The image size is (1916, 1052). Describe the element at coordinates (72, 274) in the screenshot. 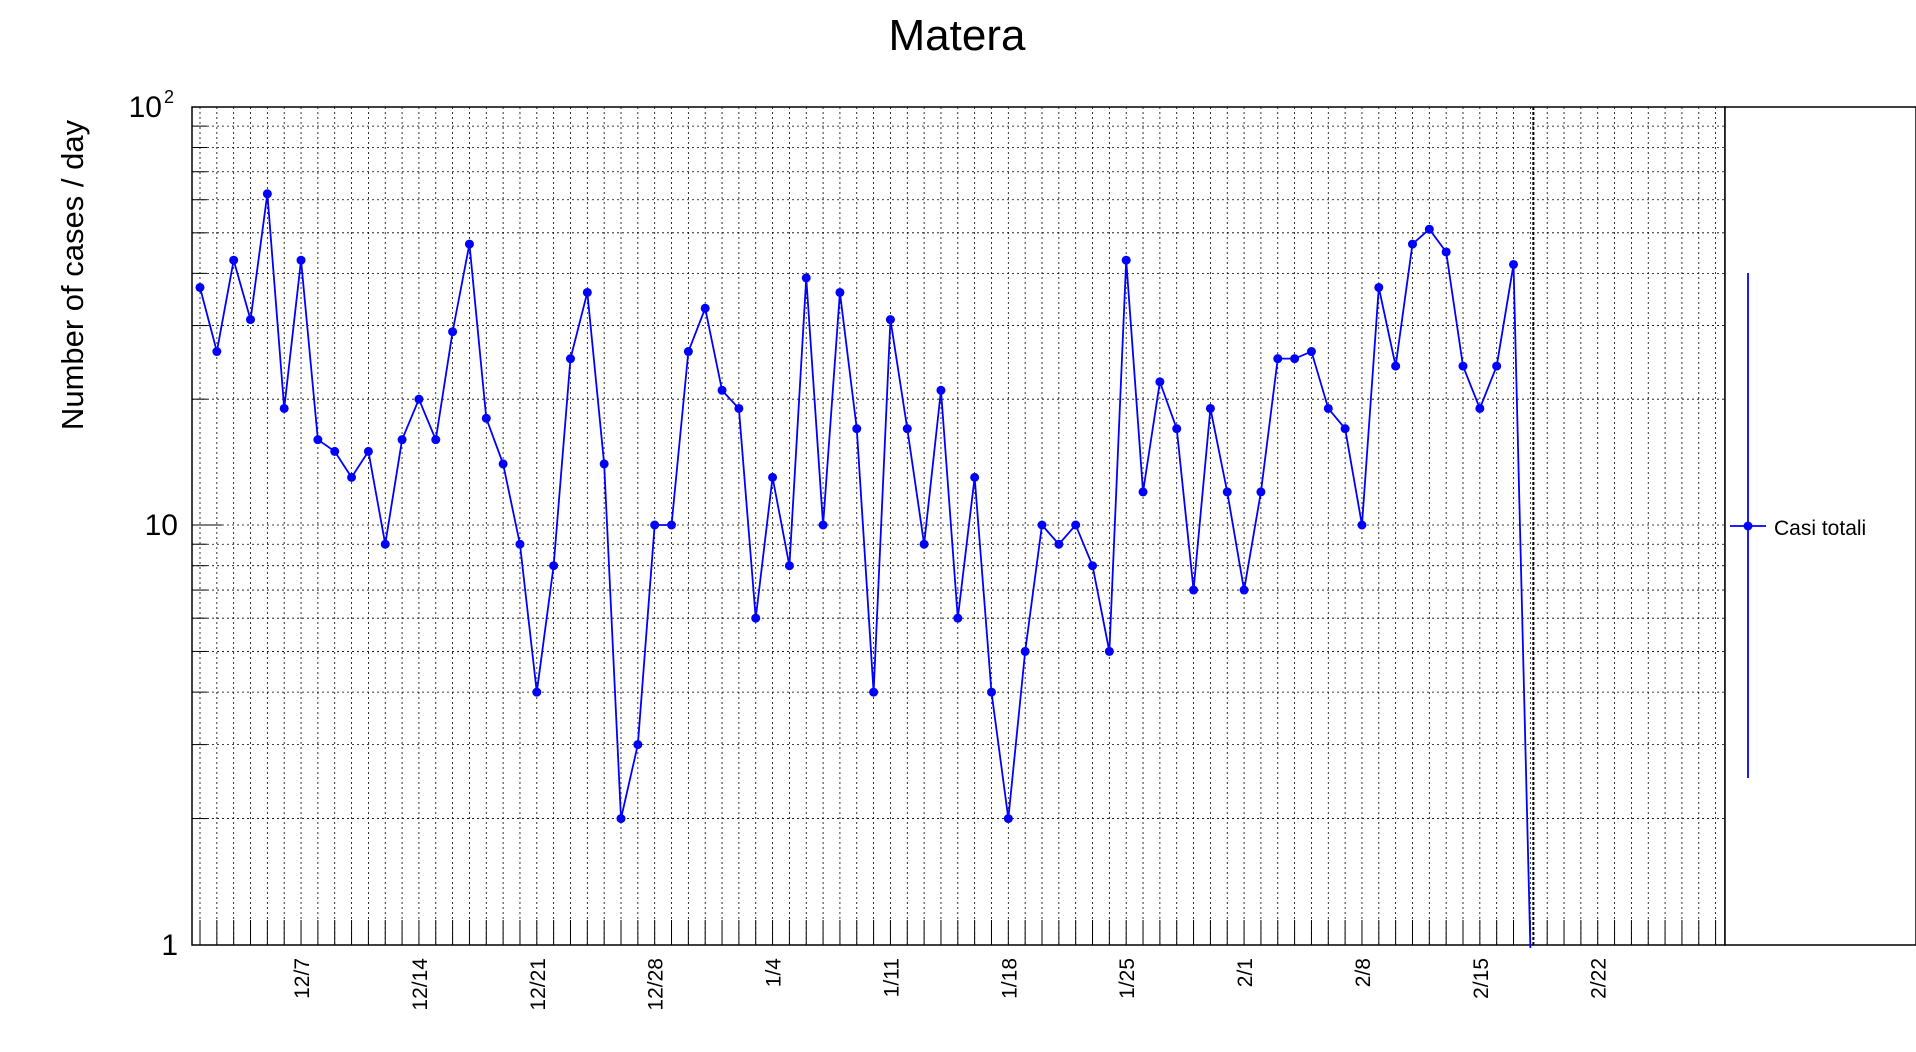

I see `y-axis-label: Number of cases / day` at that location.